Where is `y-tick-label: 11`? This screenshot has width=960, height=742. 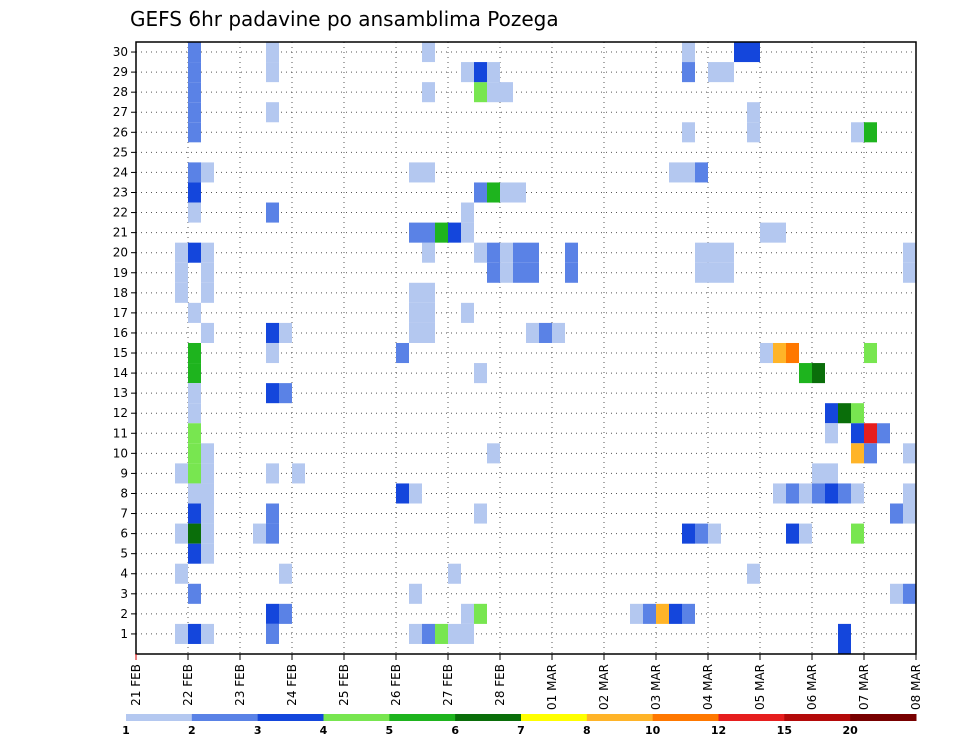 y-tick-label: 11 is located at coordinates (120, 433).